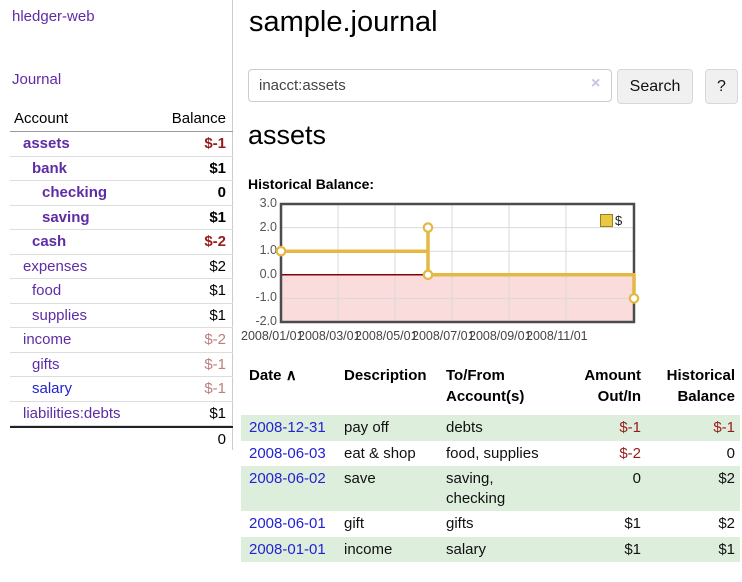  Describe the element at coordinates (55, 266) in the screenshot. I see `account-link-expenses: expenses` at that location.